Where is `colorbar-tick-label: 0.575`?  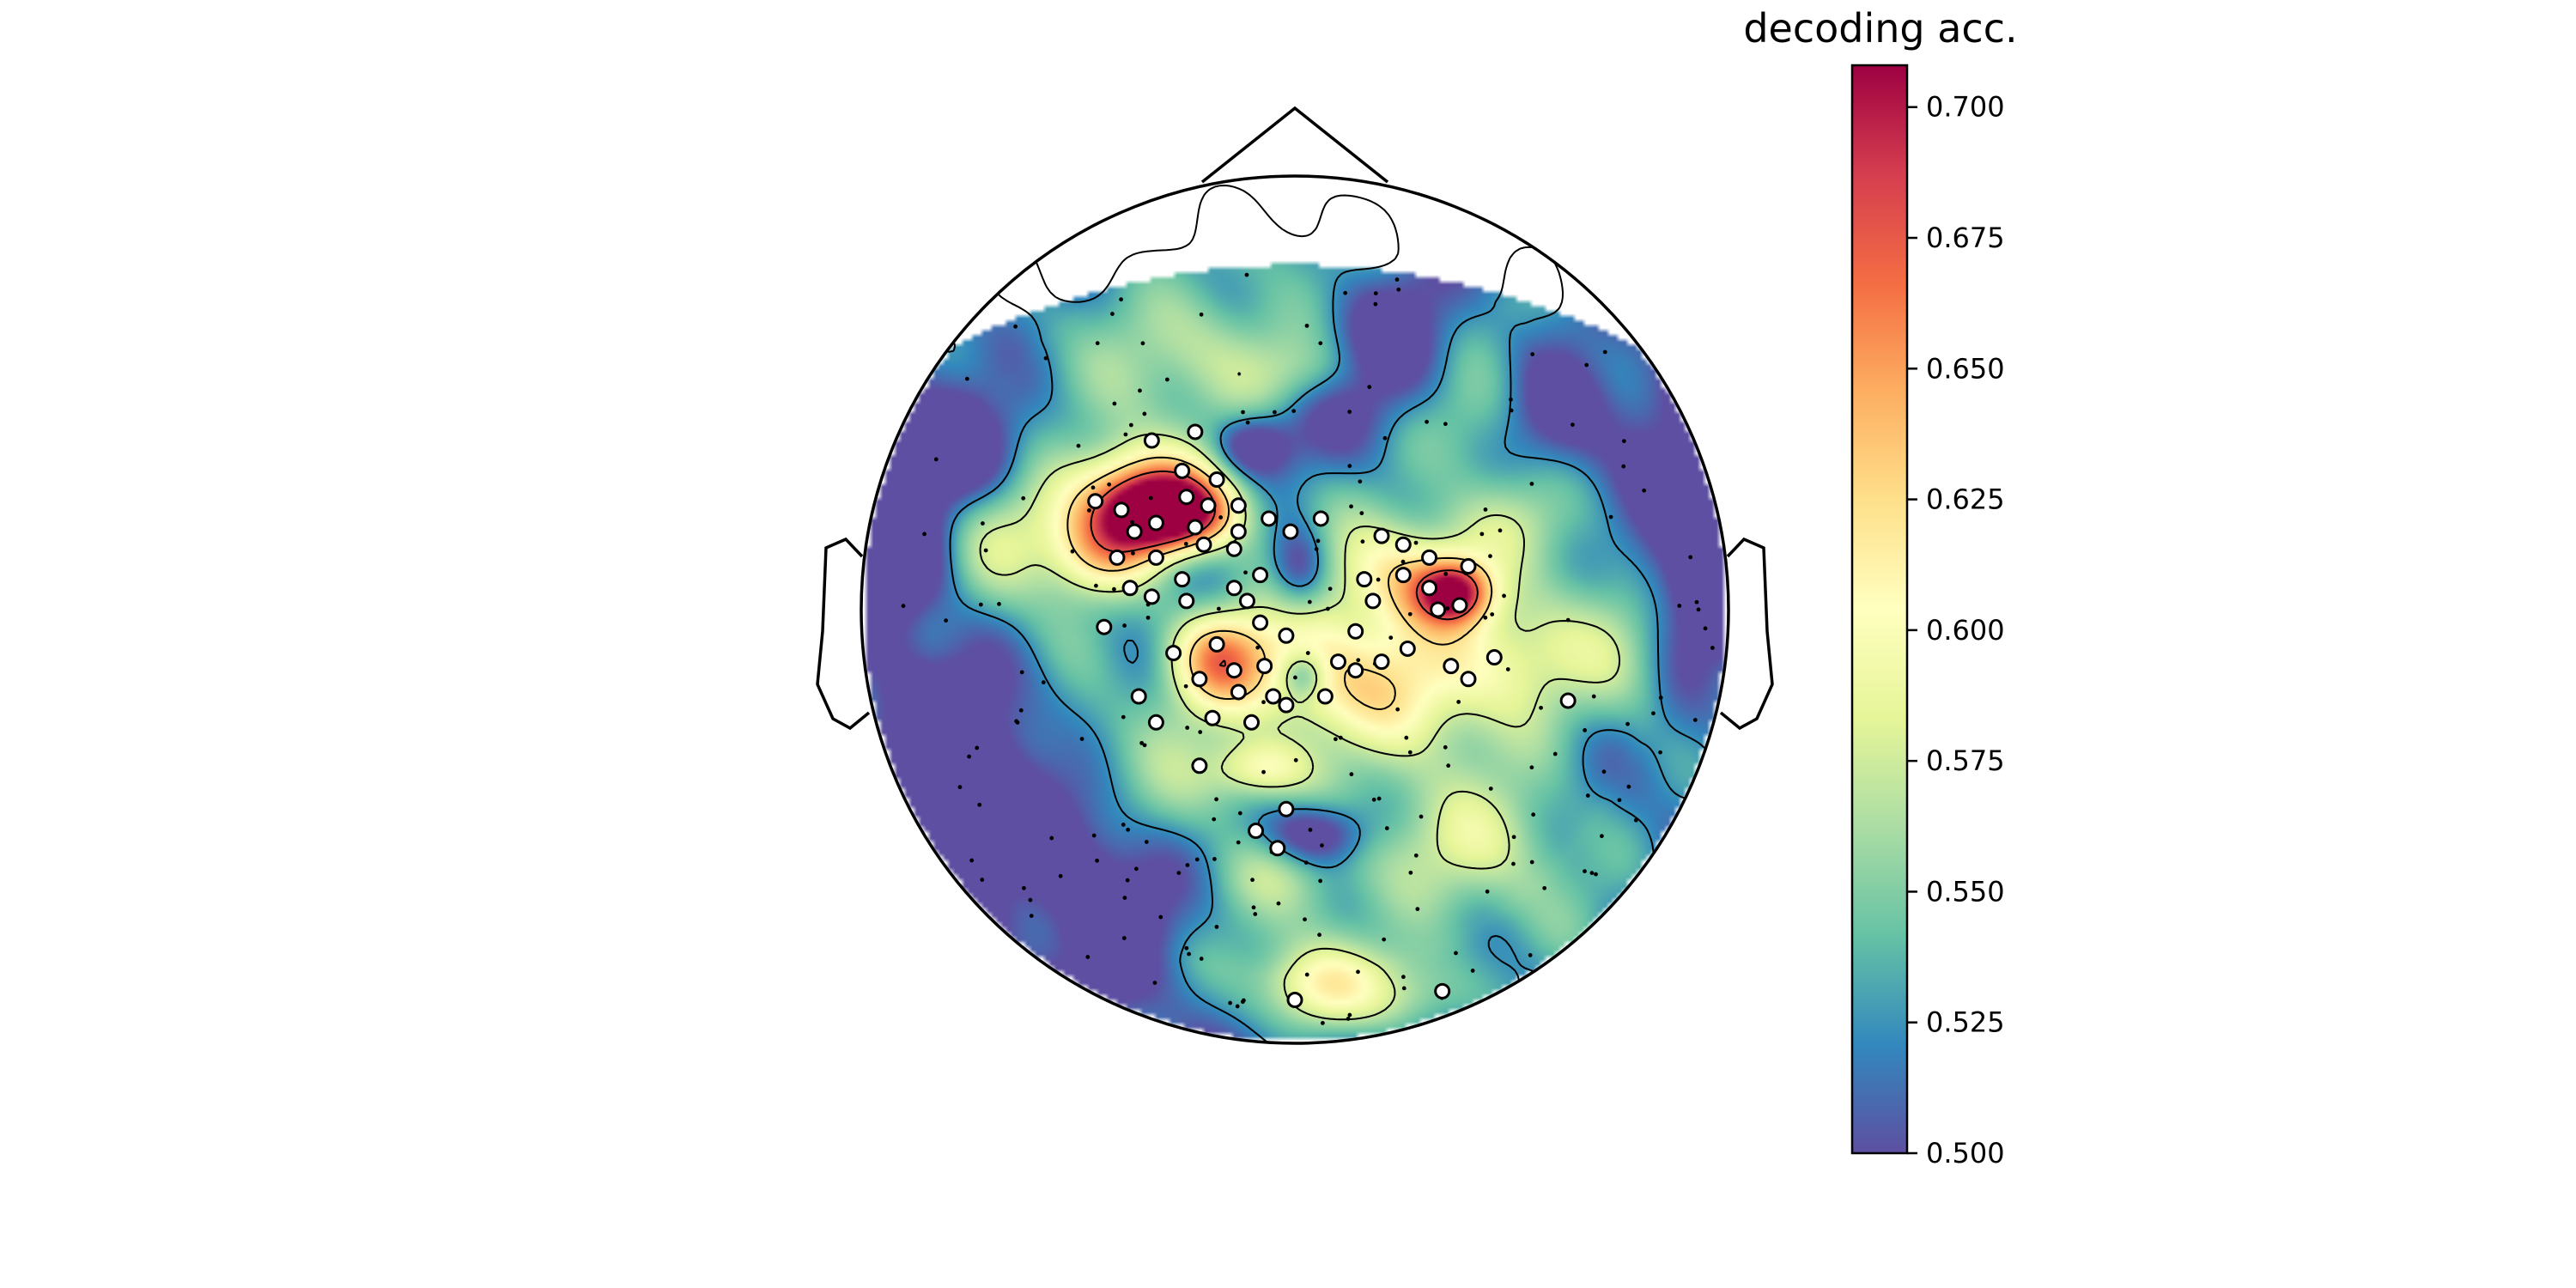
colorbar-tick-label: 0.575 is located at coordinates (1966, 760).